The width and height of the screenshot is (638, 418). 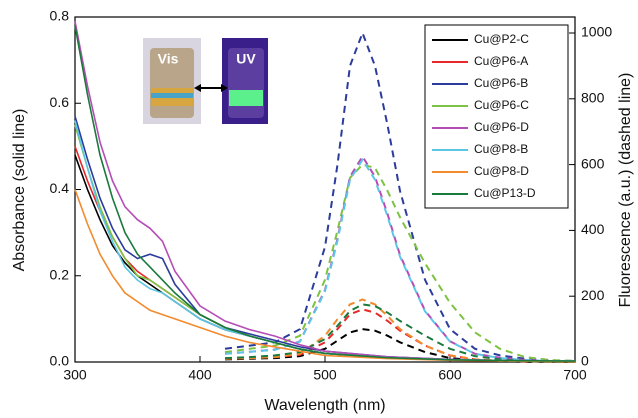 What do you see at coordinates (324, 405) in the screenshot?
I see `x-axis-label: Wavelength (nm)` at bounding box center [324, 405].